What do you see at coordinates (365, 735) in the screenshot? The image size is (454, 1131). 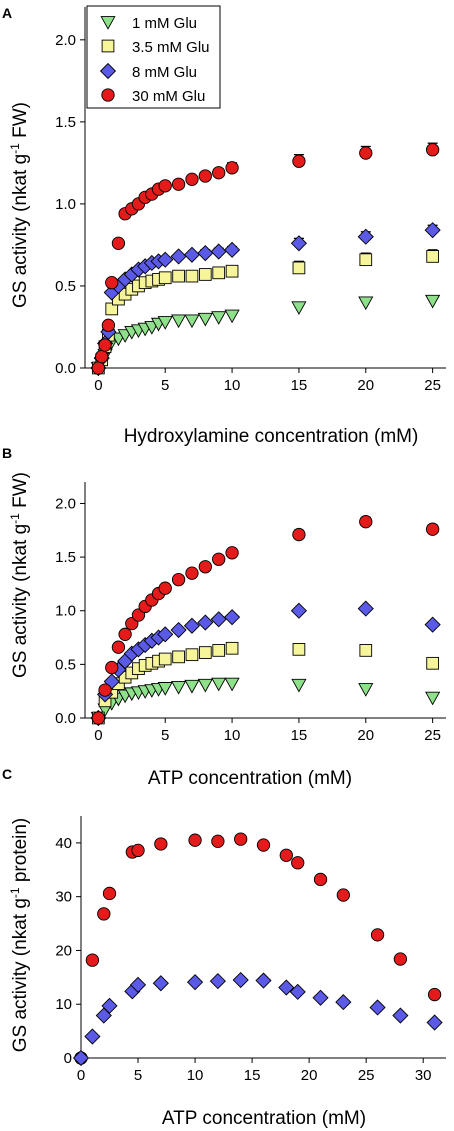 I see `x-tick-label-b: 20` at bounding box center [365, 735].